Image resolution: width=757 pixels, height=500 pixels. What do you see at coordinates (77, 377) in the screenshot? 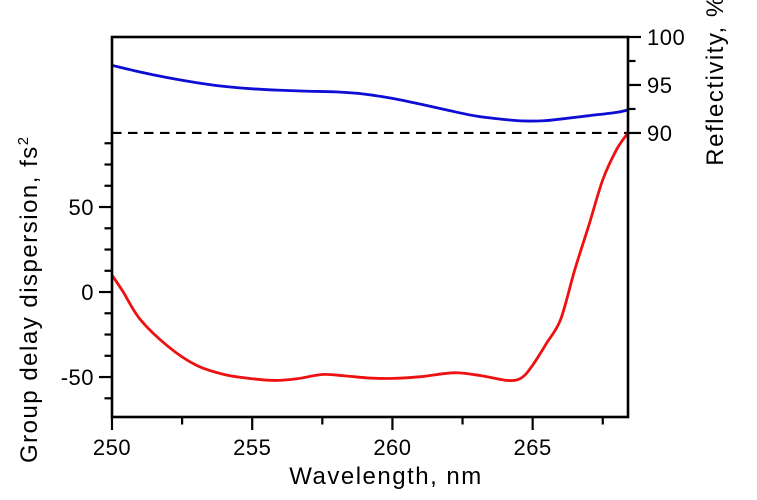
I see `left-y-axis-tick-label: -50` at bounding box center [77, 377].